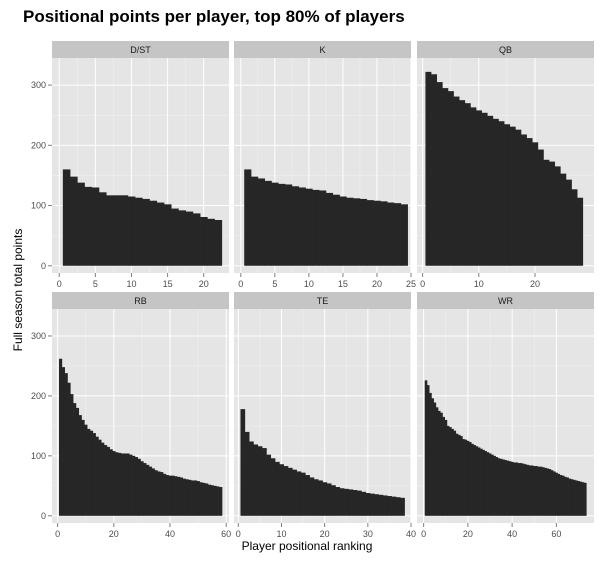 The height and width of the screenshot is (565, 614). Describe the element at coordinates (140, 300) in the screenshot. I see `facet-strip-rb` at that location.